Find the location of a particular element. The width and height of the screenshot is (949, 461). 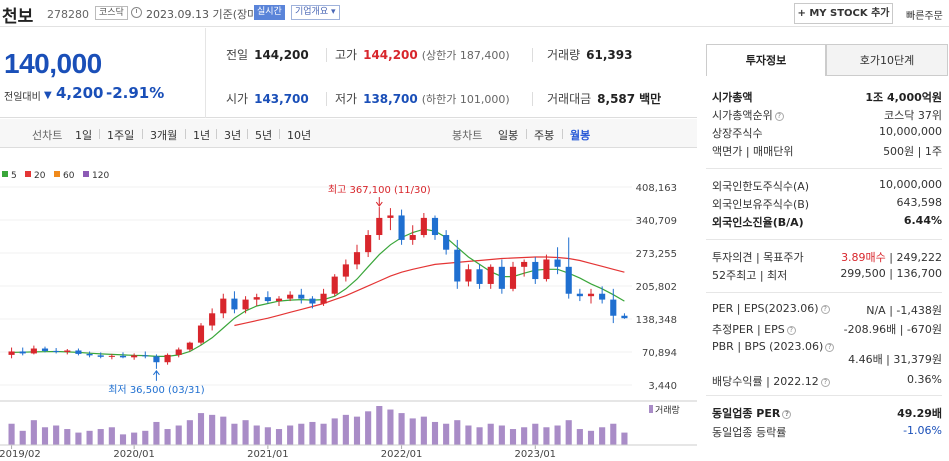

market-badge: 코스닥 is located at coordinates (111, 13).